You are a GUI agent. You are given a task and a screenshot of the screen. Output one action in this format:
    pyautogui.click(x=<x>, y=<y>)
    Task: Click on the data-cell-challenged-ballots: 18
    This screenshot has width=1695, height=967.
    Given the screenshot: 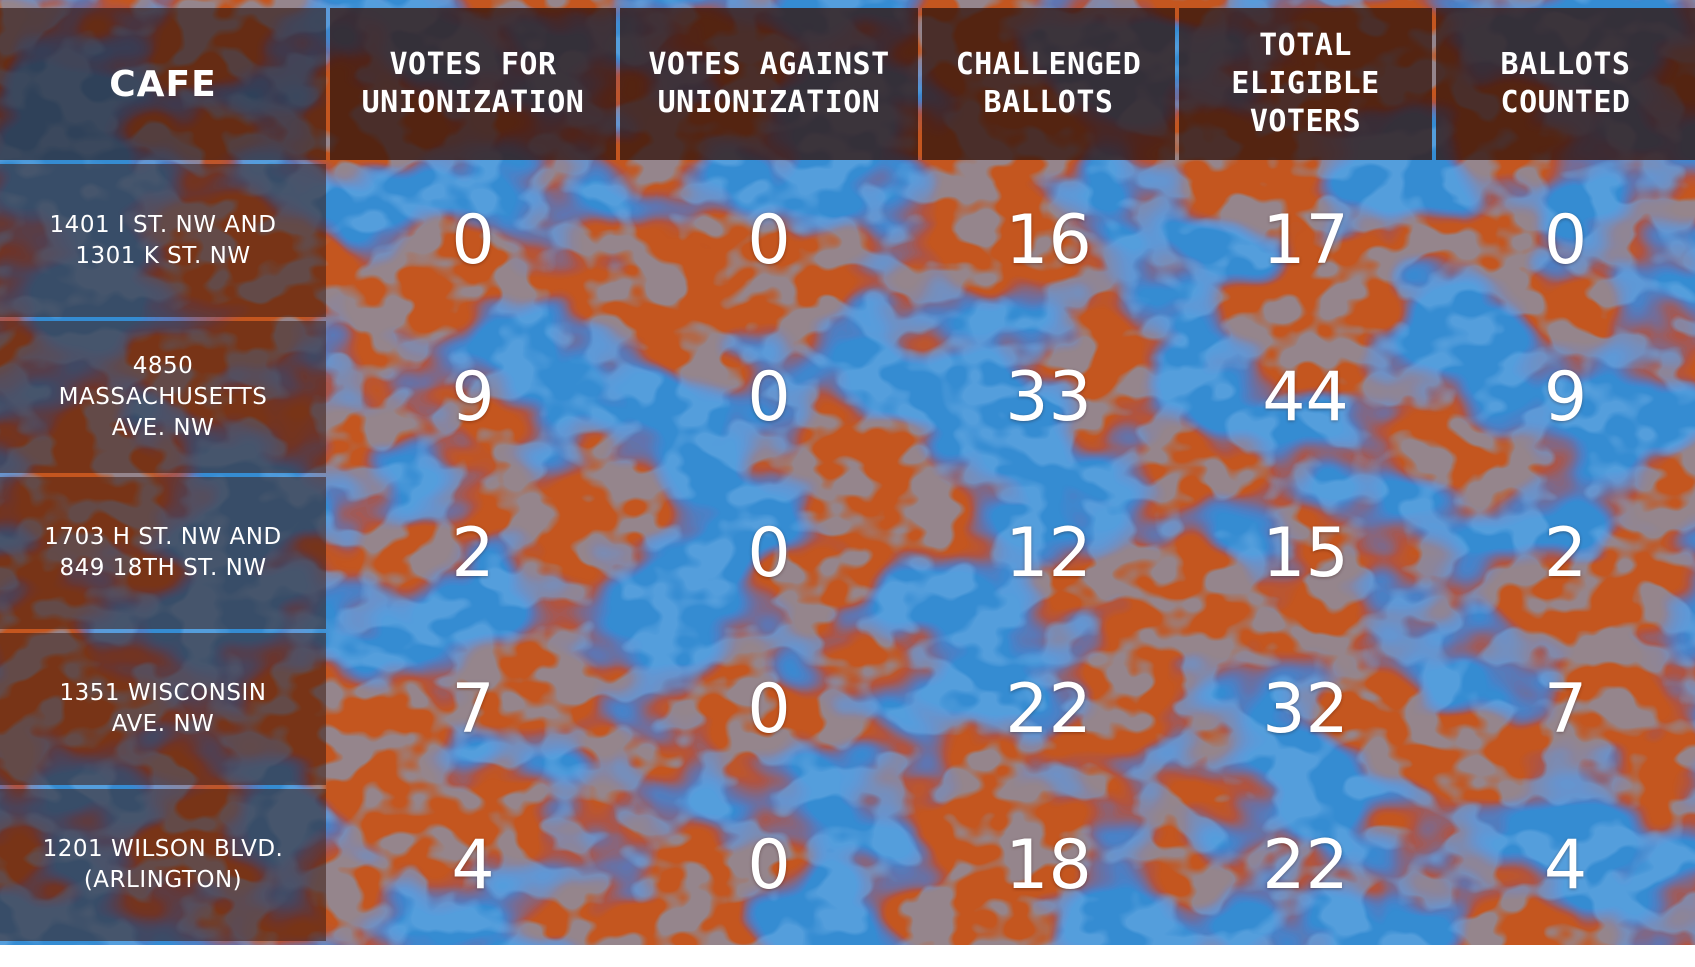 What is the action you would take?
    pyautogui.click(x=1048, y=865)
    